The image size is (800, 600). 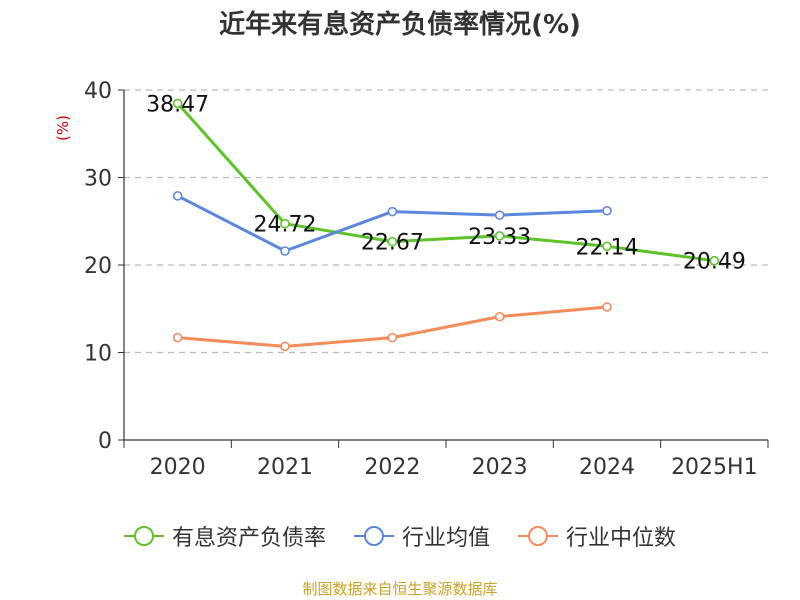 I want to click on legend: 有息资产负债率 行业均值 行业中位数, so click(x=400, y=536).